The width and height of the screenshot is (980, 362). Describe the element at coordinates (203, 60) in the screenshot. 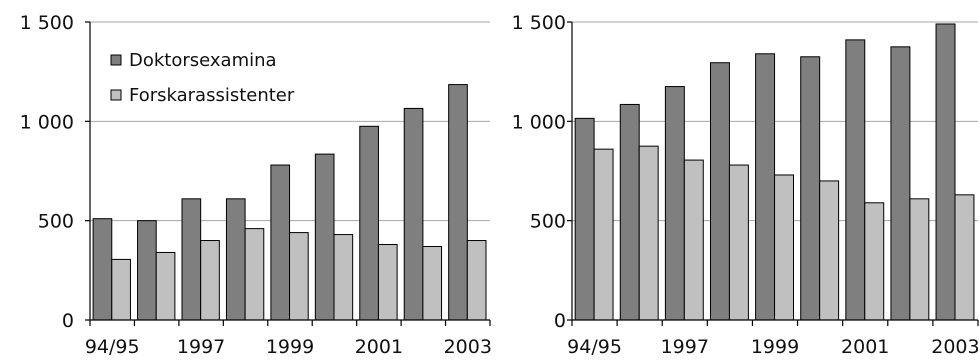

I see `legend-label: Doktorsexamina` at that location.